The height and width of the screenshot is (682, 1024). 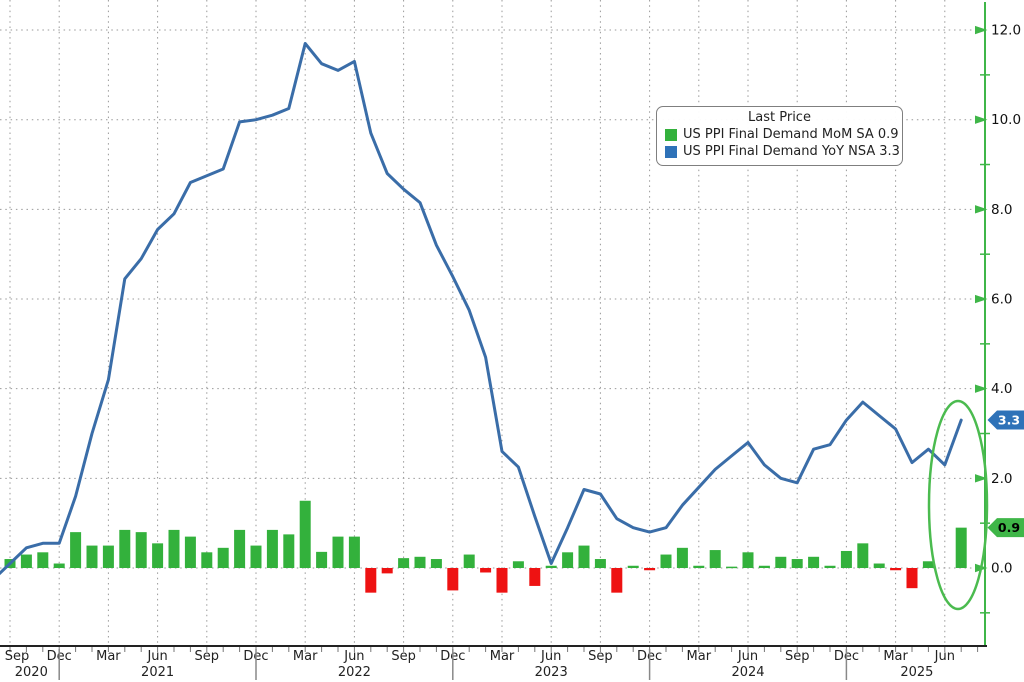 I want to click on x-year-label: 2020, so click(x=31, y=672).